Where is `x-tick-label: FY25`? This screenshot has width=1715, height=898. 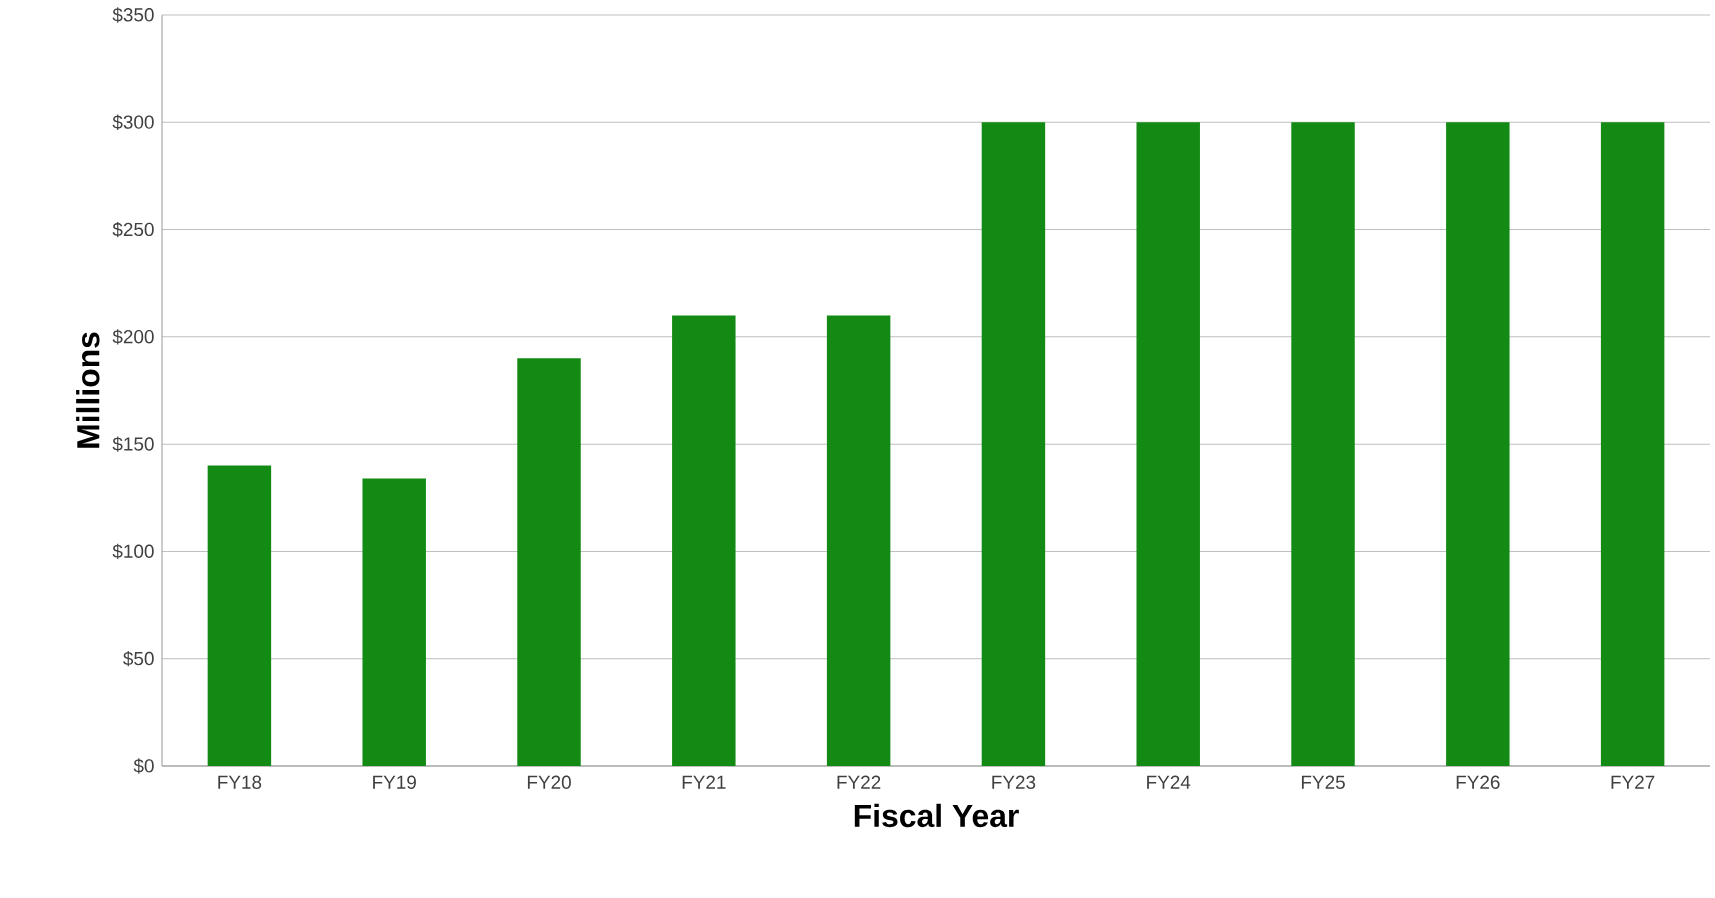
x-tick-label: FY25 is located at coordinates (1323, 782).